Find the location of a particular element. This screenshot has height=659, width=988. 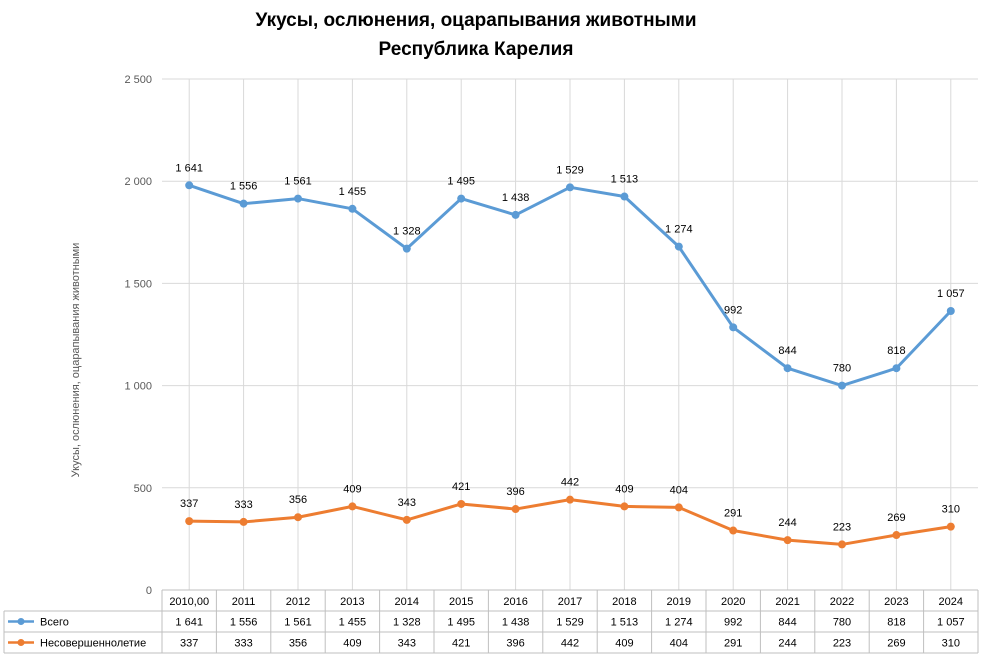

data-label: 404 is located at coordinates (679, 490).